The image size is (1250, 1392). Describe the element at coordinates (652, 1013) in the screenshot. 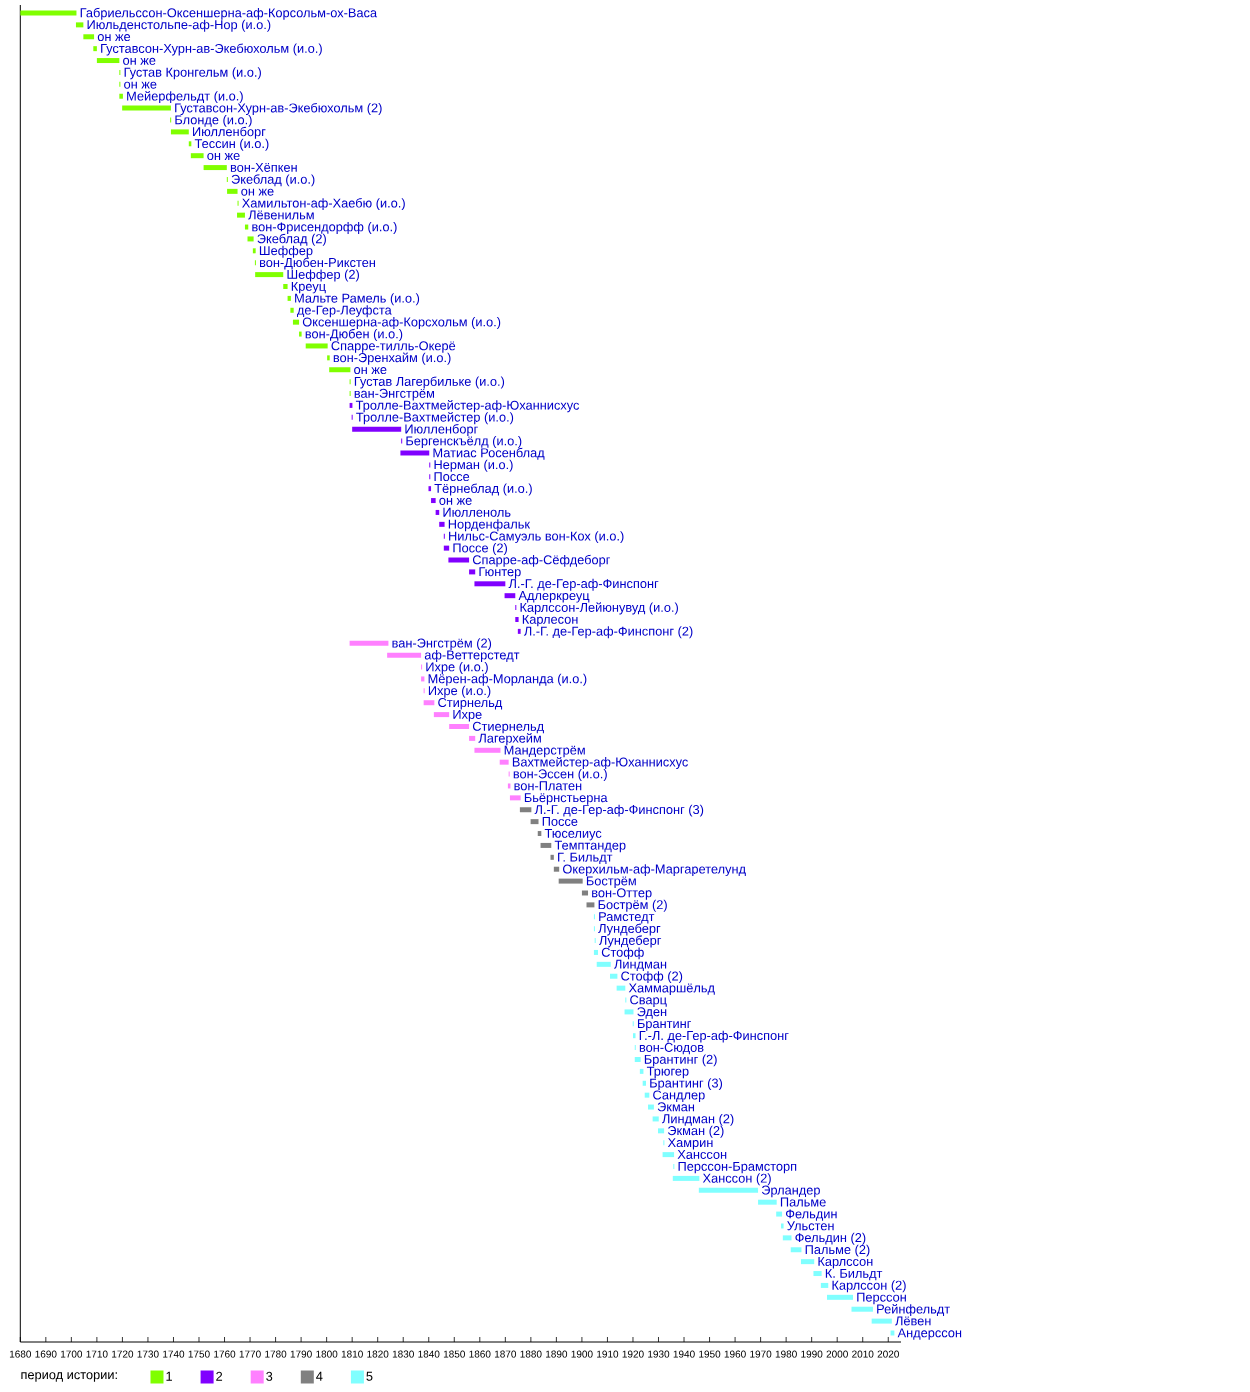

I see `y-tick-label: Эден` at that location.